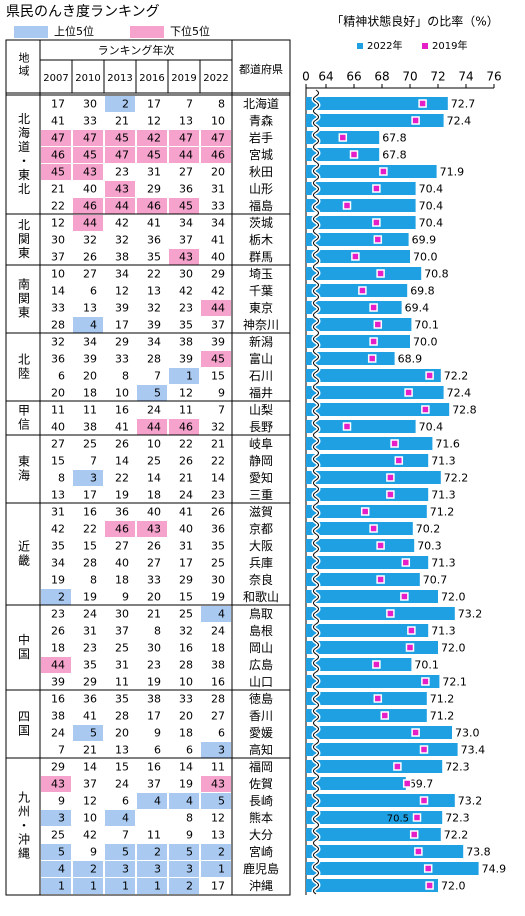 This screenshot has width=525, height=916. Describe the element at coordinates (452, 172) in the screenshot. I see `value-label: 71.9` at that location.